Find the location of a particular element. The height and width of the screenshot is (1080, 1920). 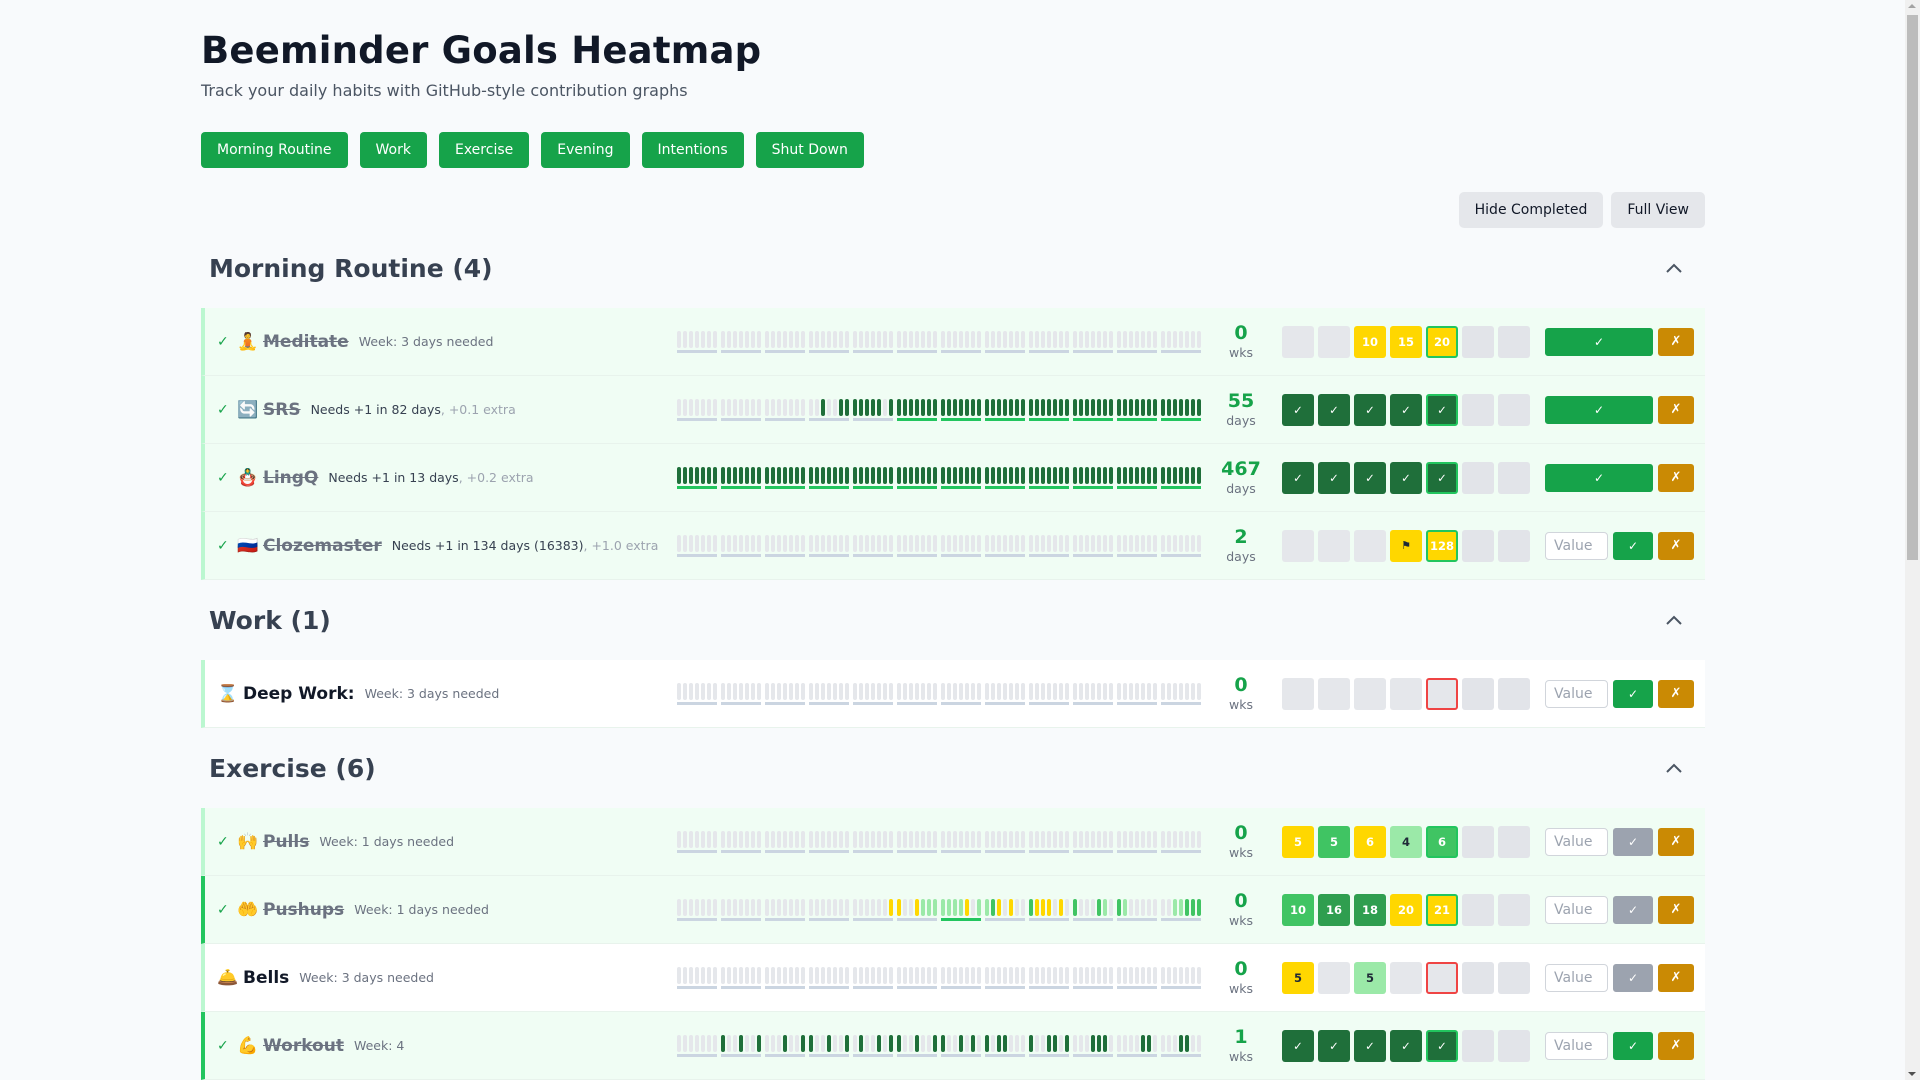

day-box: 10 is located at coordinates (1370, 341).